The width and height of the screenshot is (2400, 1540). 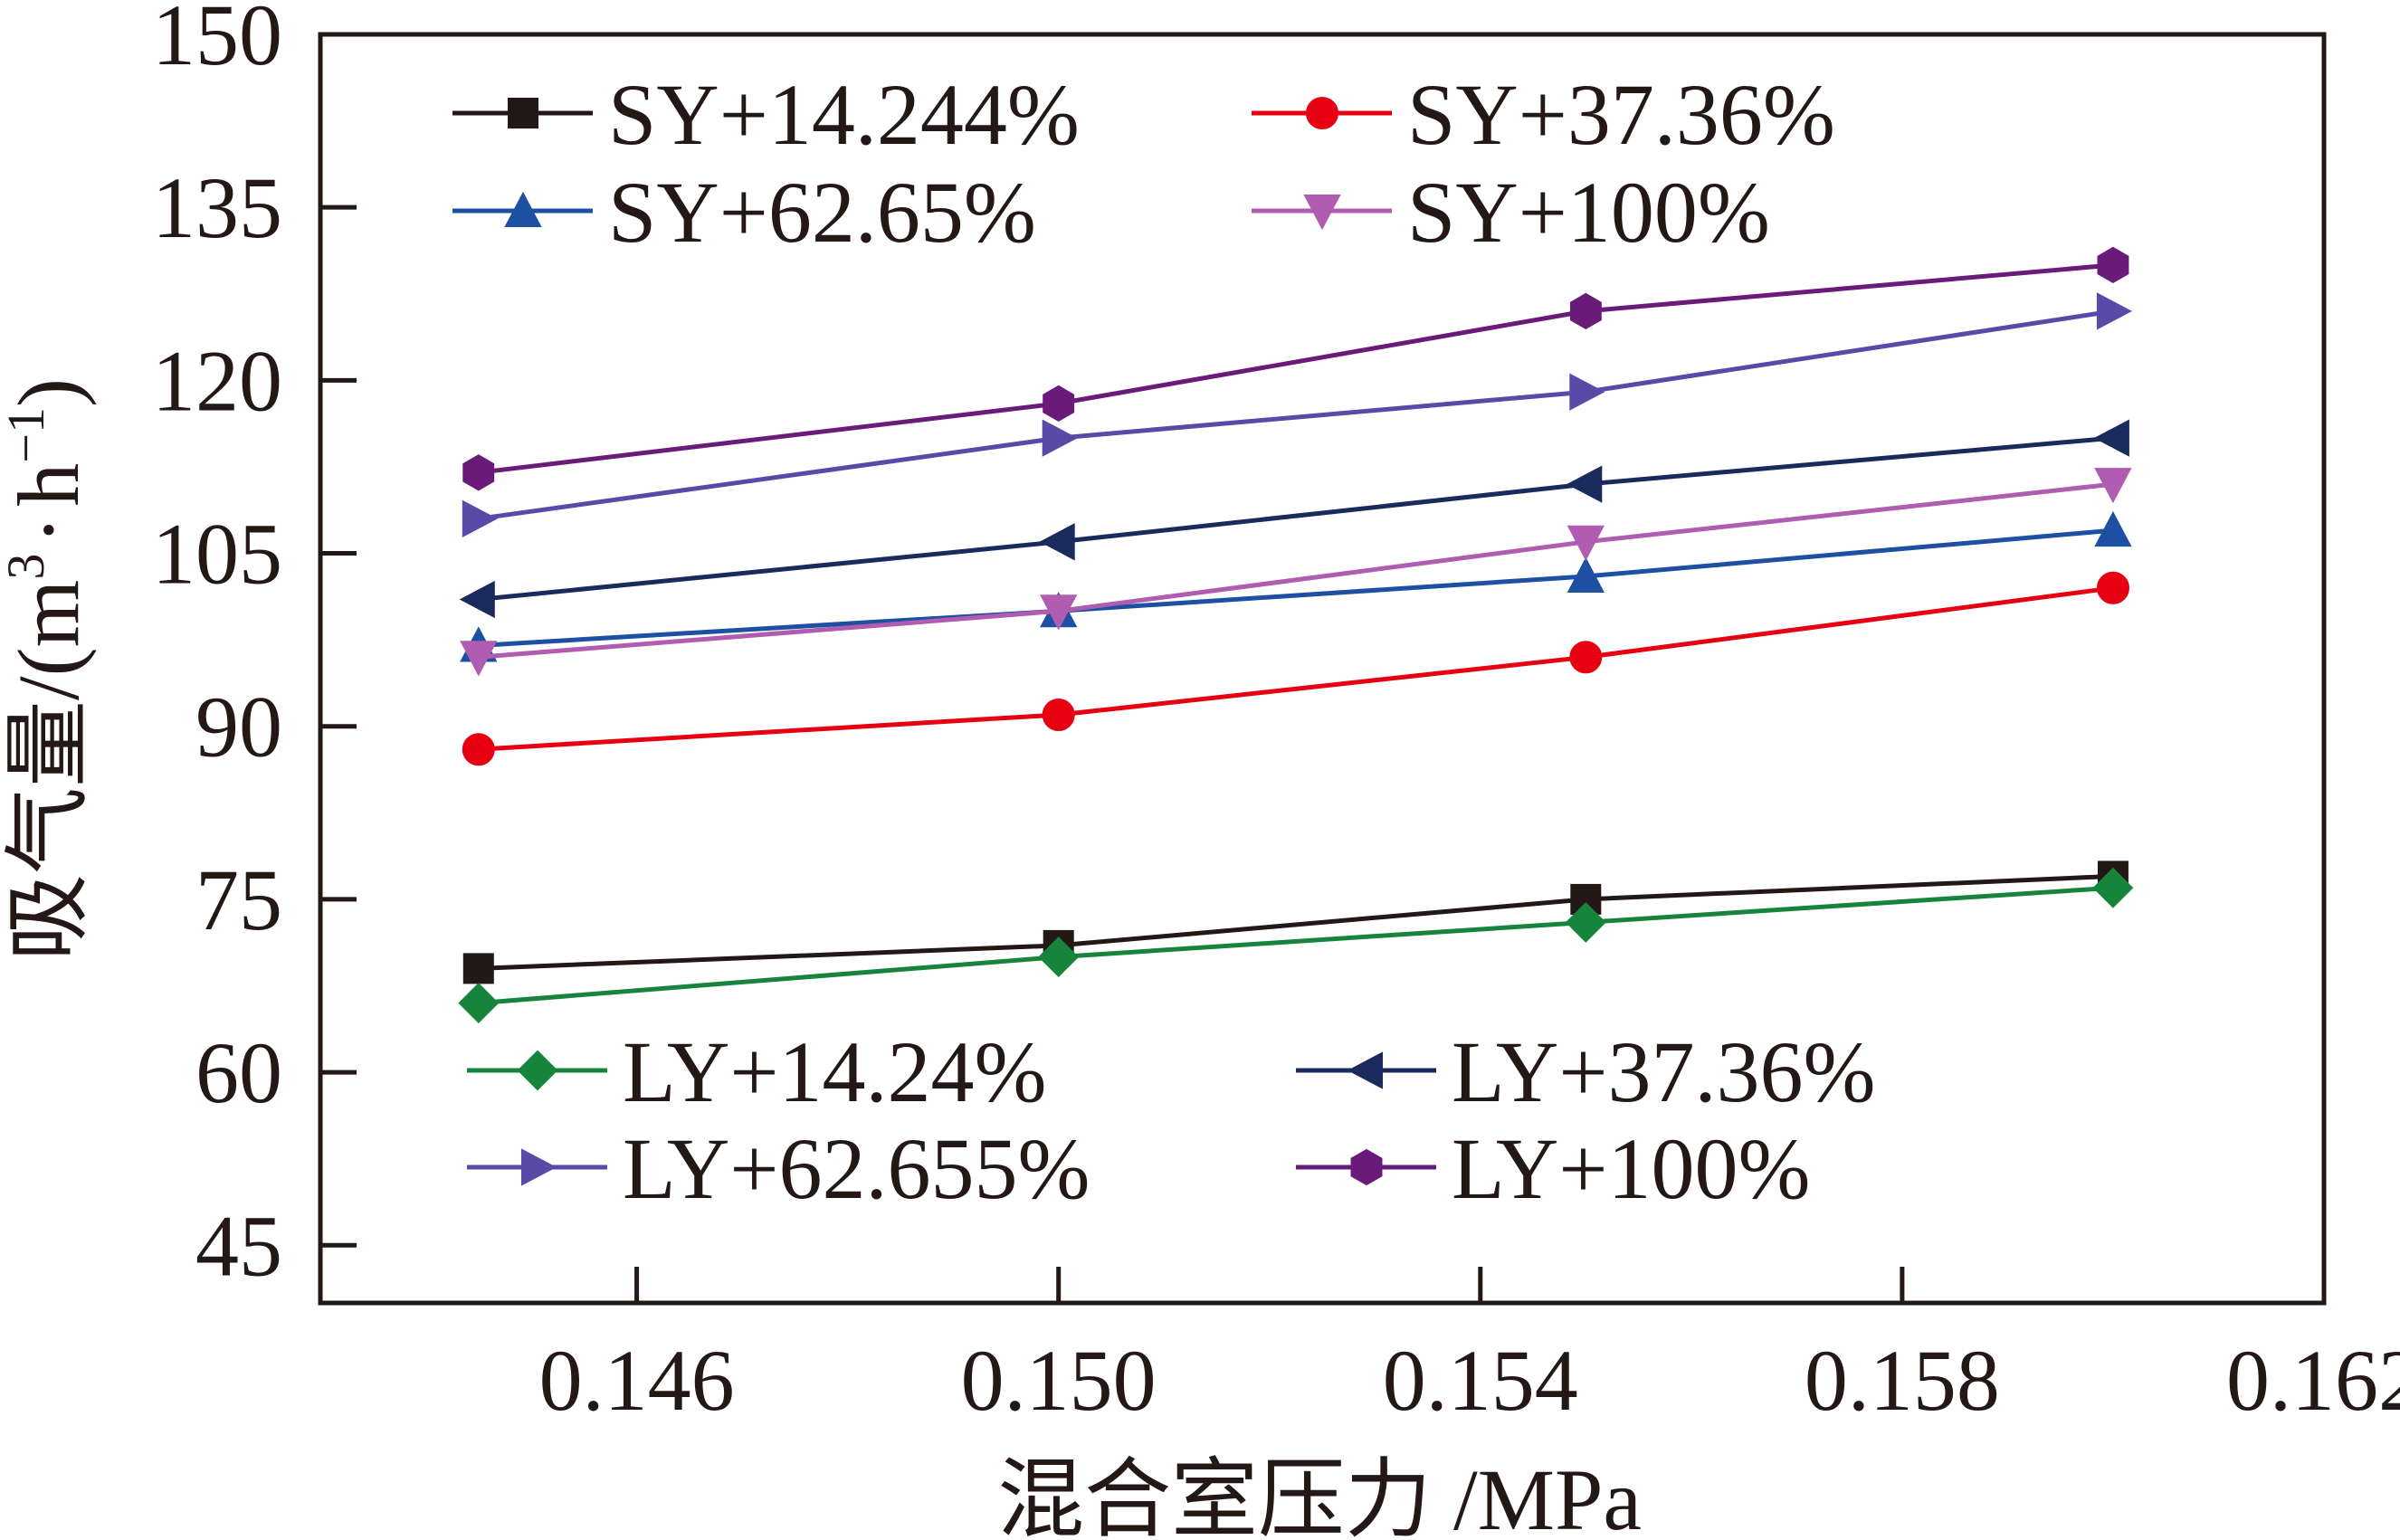 I want to click on y-tick-label: 135, so click(x=217, y=208).